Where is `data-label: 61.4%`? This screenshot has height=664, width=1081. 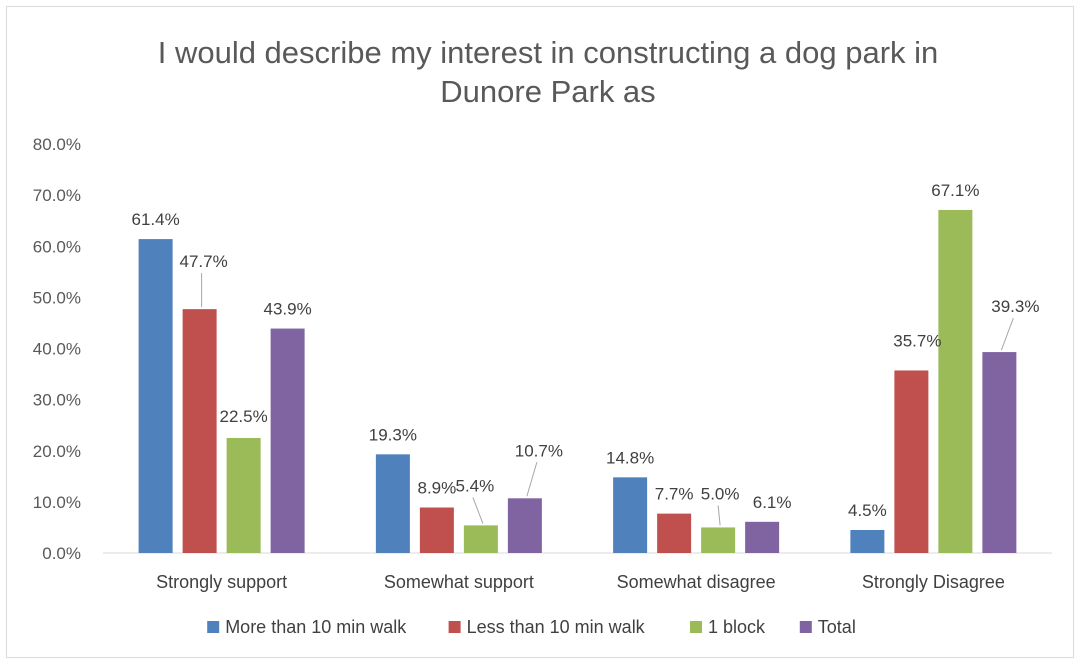
data-label: 61.4% is located at coordinates (156, 219).